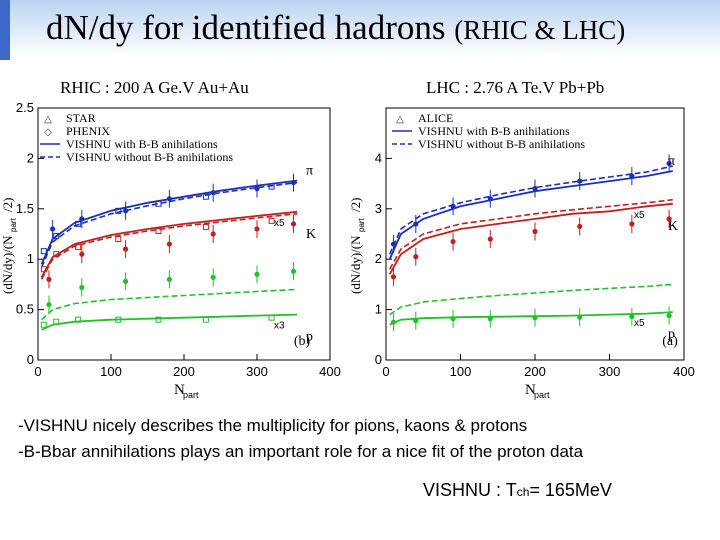 The image size is (720, 540). Describe the element at coordinates (25, 107) in the screenshot. I see `rhic-y-tick-label: 2.5` at that location.